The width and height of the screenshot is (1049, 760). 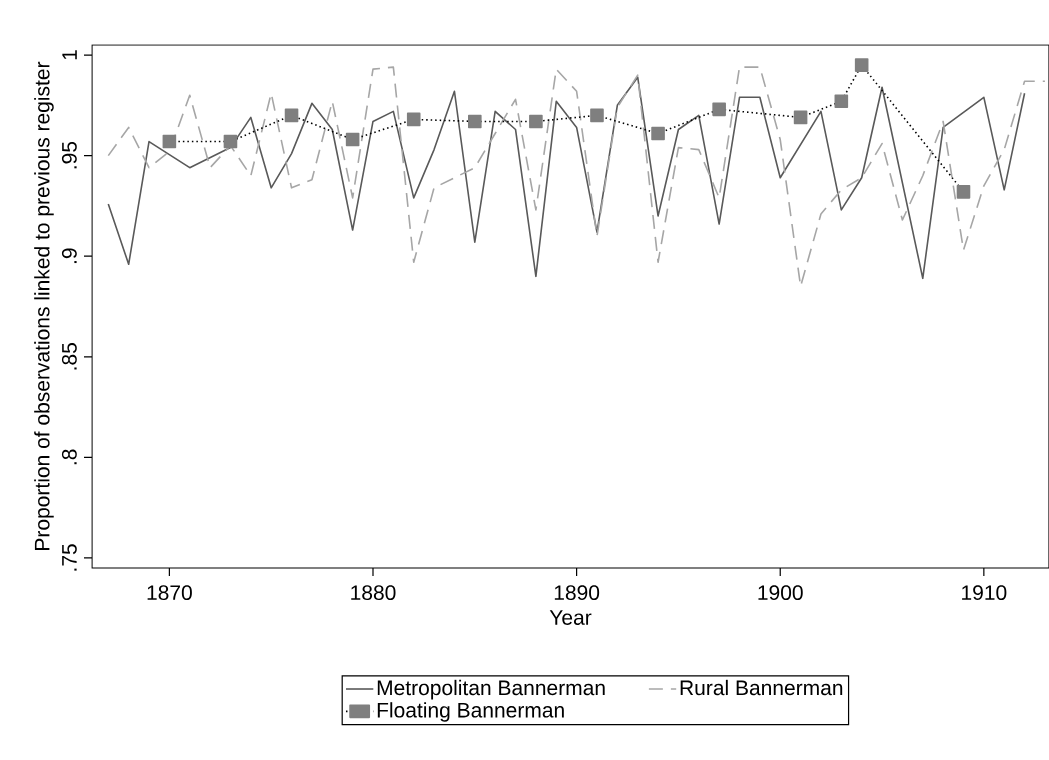 What do you see at coordinates (577, 593) in the screenshot?
I see `x-tick-label: 1890` at bounding box center [577, 593].